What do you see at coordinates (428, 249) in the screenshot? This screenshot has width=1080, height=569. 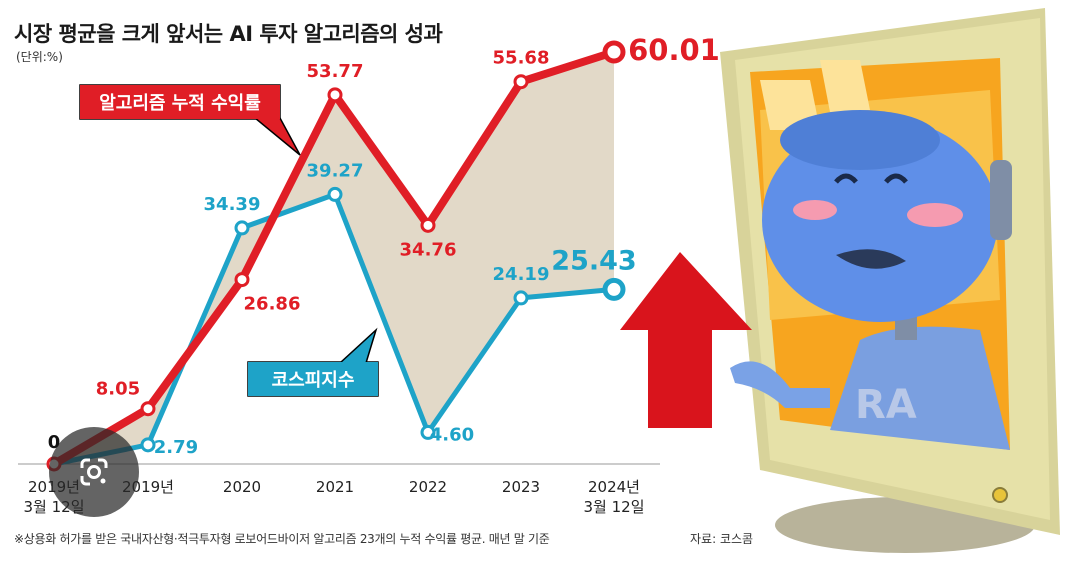 I see `algo-data-label: 34.76` at bounding box center [428, 249].